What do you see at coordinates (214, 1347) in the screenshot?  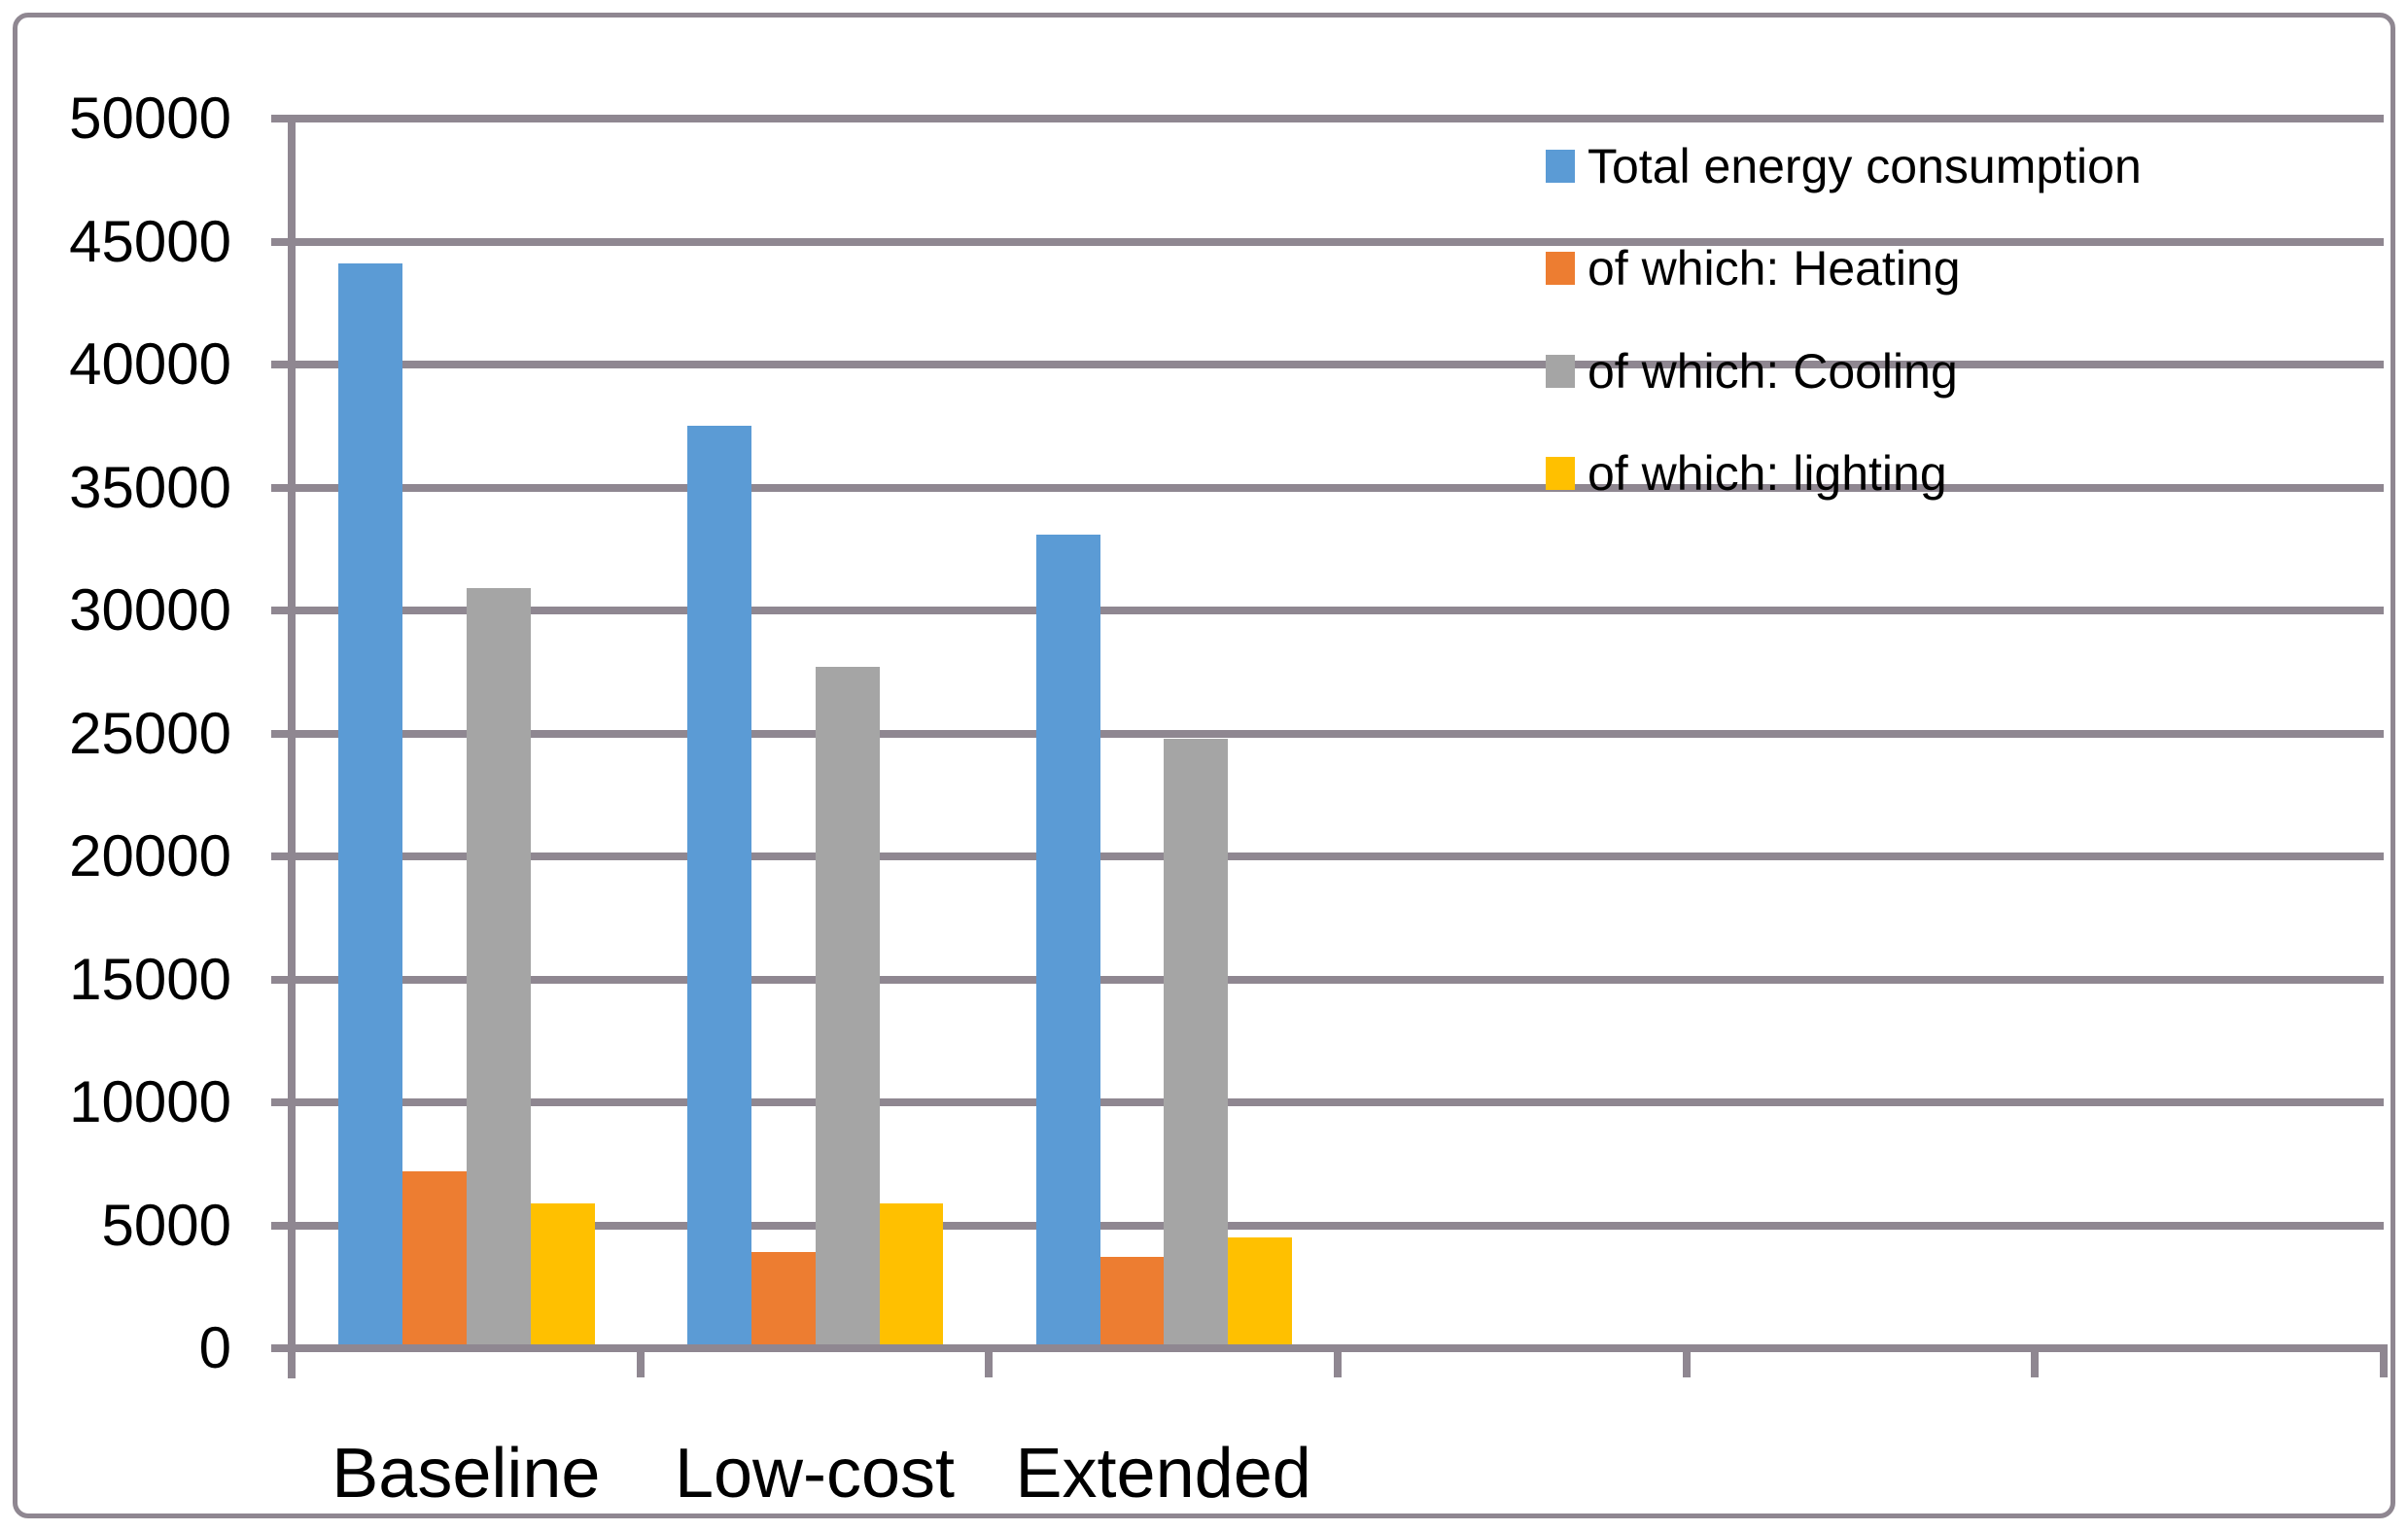 I see `y-tick-label: 0` at bounding box center [214, 1347].